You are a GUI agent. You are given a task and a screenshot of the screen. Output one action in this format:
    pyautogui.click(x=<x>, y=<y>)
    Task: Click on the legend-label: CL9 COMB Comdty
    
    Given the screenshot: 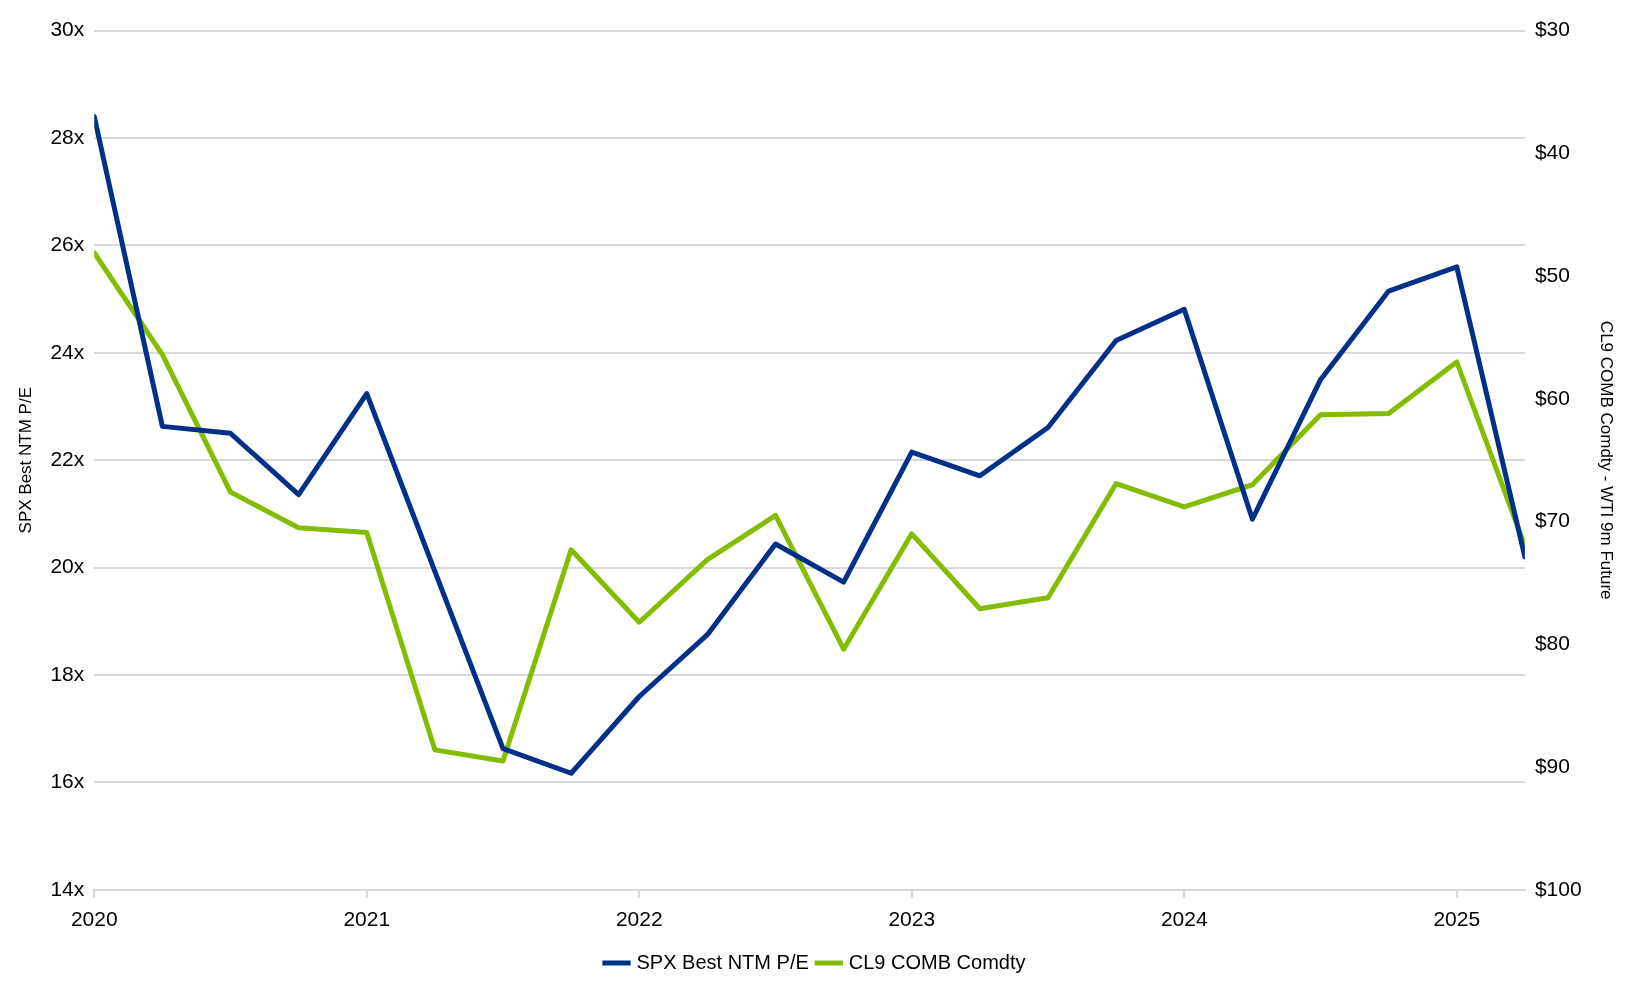 What is the action you would take?
    pyautogui.click(x=937, y=961)
    